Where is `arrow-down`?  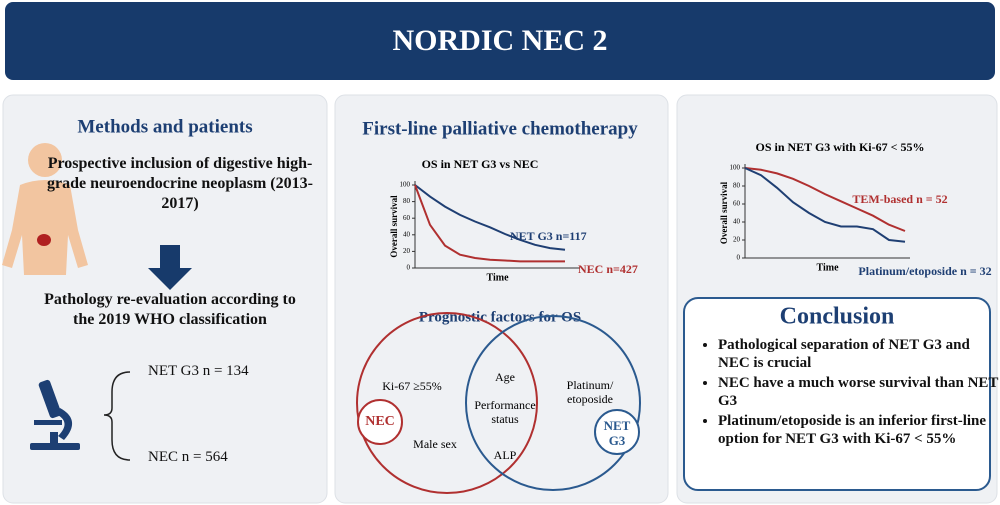
arrow-down is located at coordinates (170, 267).